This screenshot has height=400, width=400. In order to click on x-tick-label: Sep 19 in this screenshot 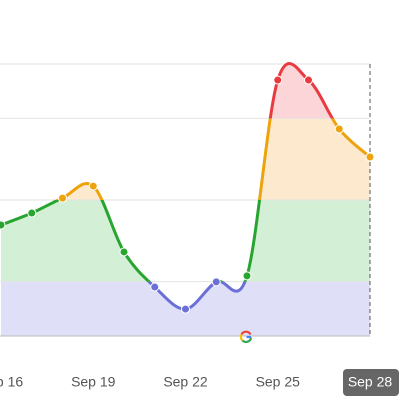, I will do `click(93, 382)`.